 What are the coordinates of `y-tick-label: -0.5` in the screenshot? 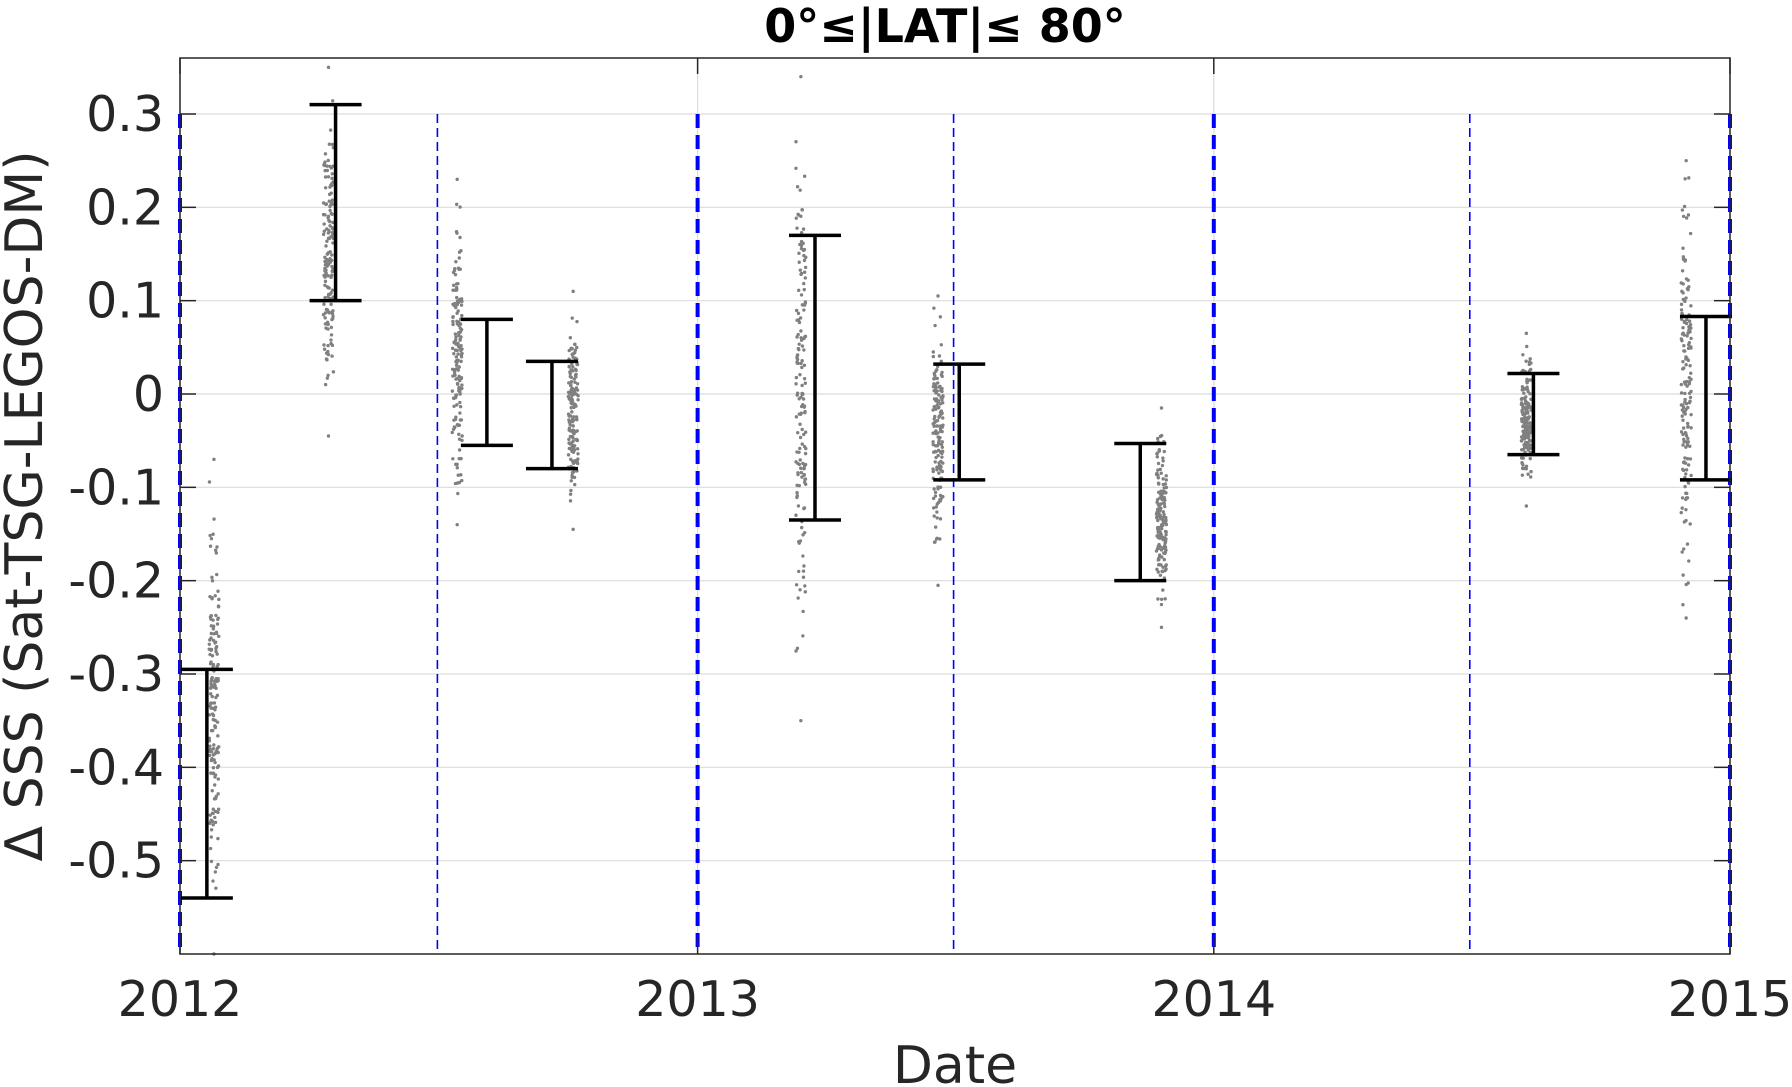 It's located at (116, 861).